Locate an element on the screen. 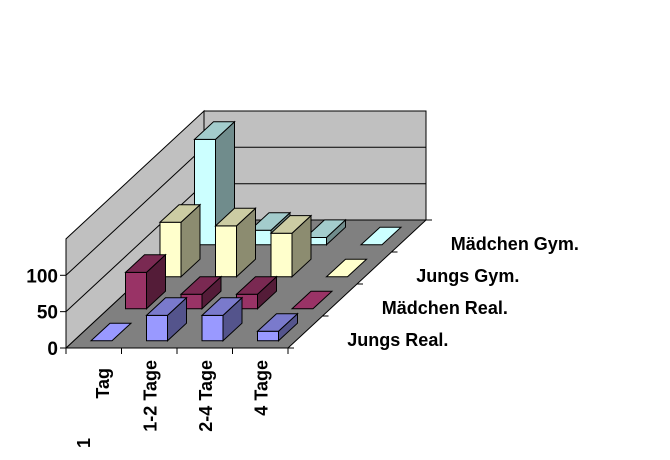  bar-s0-c3-front is located at coordinates (268, 336).